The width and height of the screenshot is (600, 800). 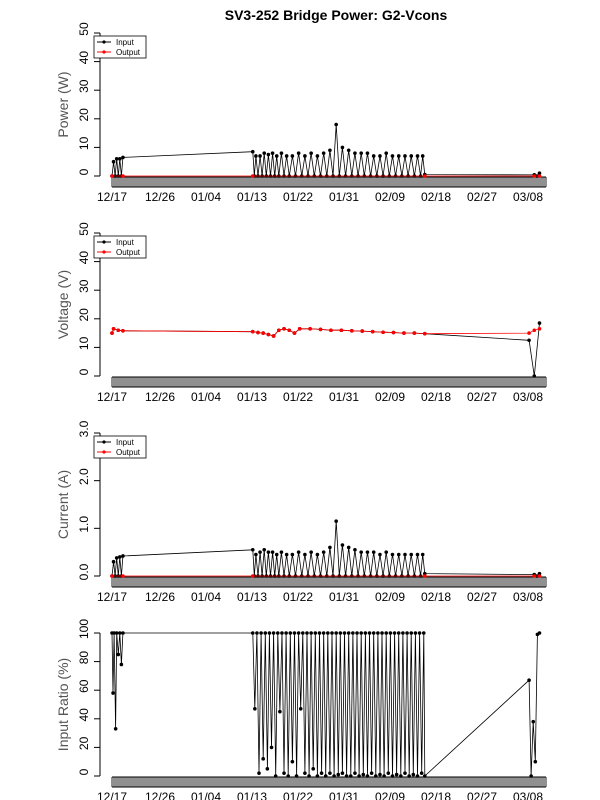 I want to click on series-line-output, so click(x=325, y=332).